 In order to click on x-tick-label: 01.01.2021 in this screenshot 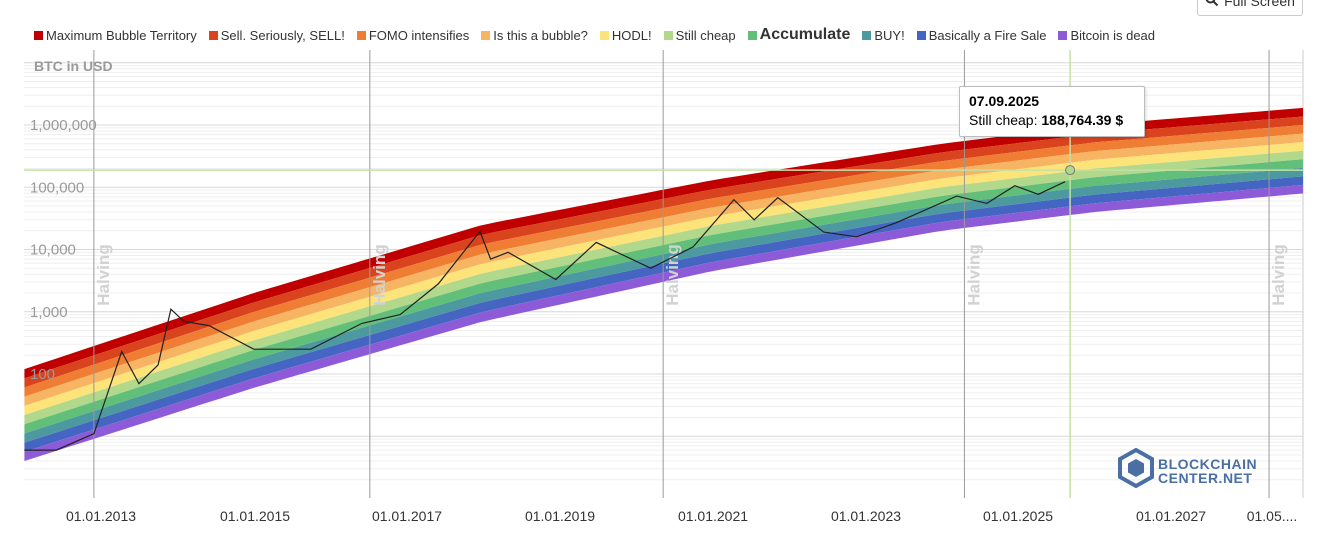, I will do `click(713, 516)`.